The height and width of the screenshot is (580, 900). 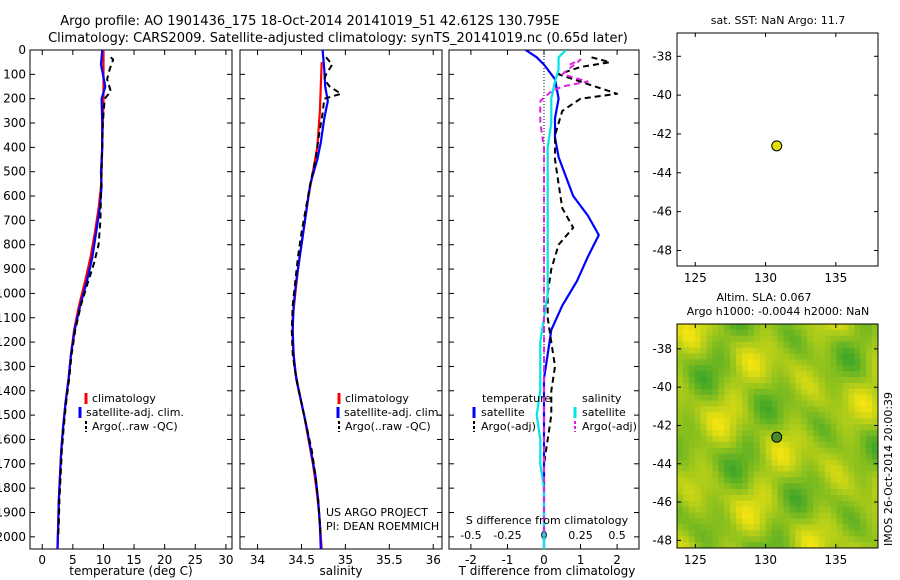 What do you see at coordinates (85, 299) in the screenshot?
I see `temperature-series` at bounding box center [85, 299].